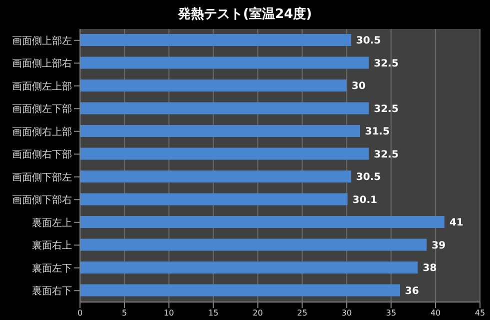  What do you see at coordinates (42, 154) in the screenshot?
I see `y-tick-label: 画面側右下部` at bounding box center [42, 154].